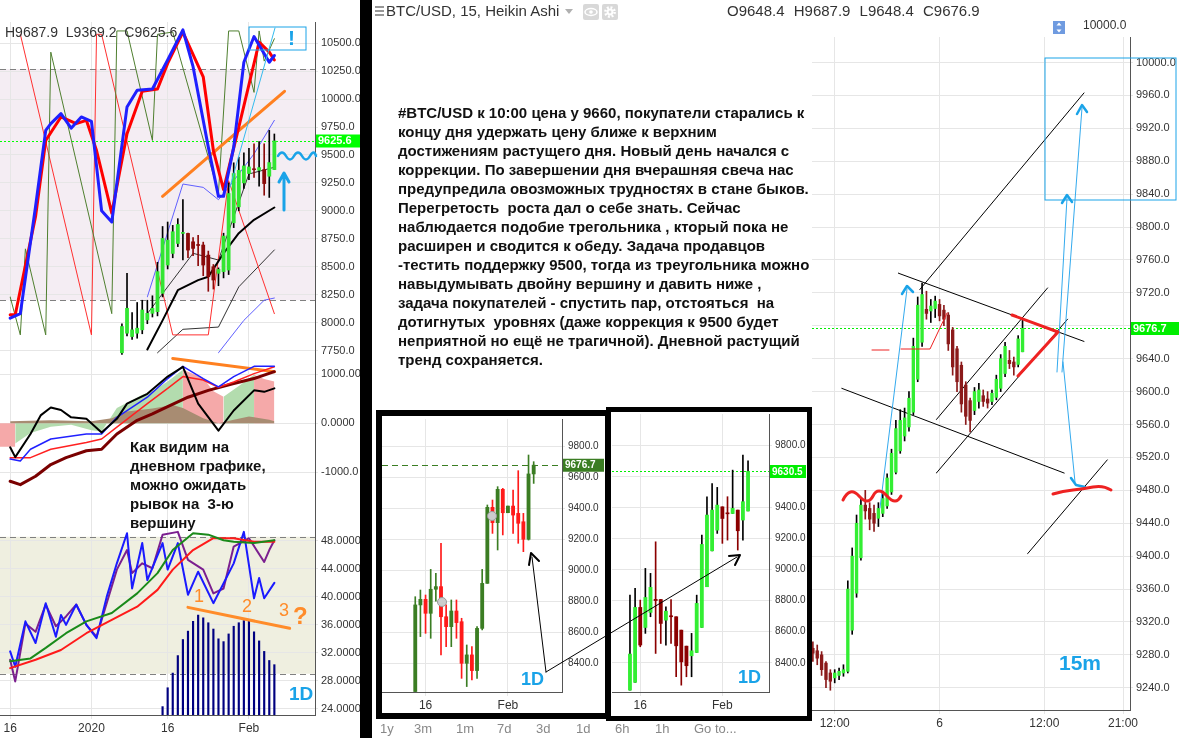 This screenshot has height=738, width=1179. What do you see at coordinates (1123, 722) in the screenshot?
I see `x-tick-label: 21:00` at bounding box center [1123, 722].